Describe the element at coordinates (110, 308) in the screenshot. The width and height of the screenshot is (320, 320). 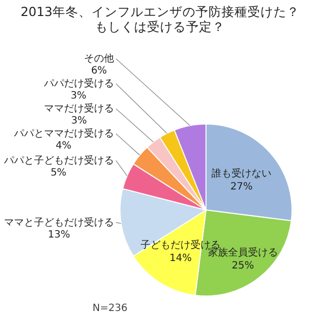
I see `annotation: N=236` at that location.